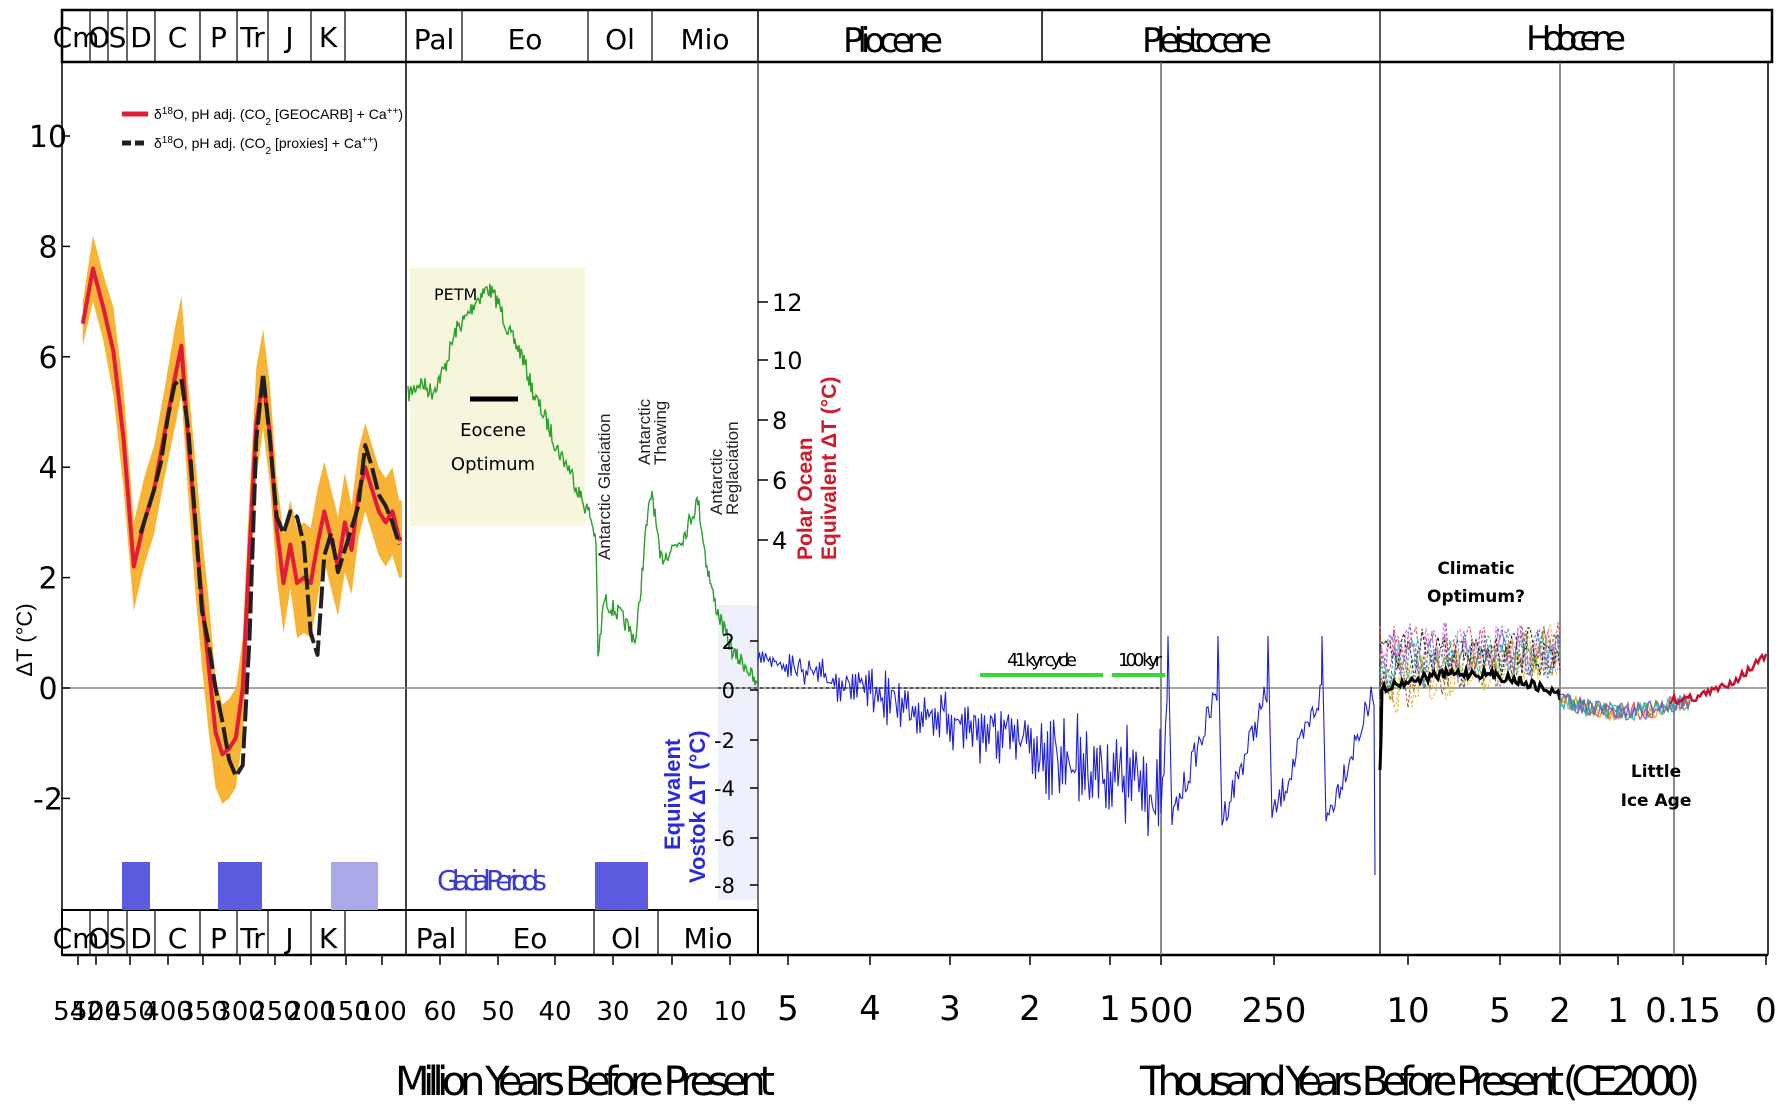 This screenshot has height=1110, width=1781. Describe the element at coordinates (1476, 597) in the screenshot. I see `climatic-optimum-label-2: Optimum?` at that location.